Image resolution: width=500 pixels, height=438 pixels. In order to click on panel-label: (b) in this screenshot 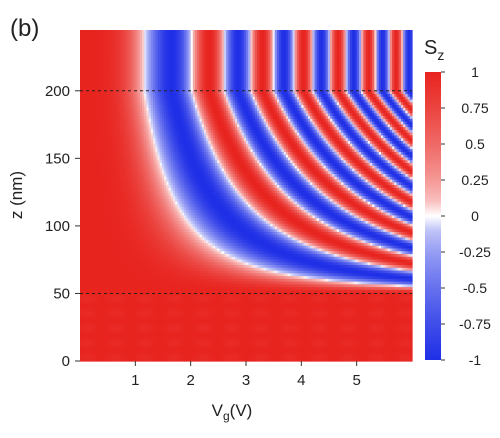, I will do `click(24, 28)`.